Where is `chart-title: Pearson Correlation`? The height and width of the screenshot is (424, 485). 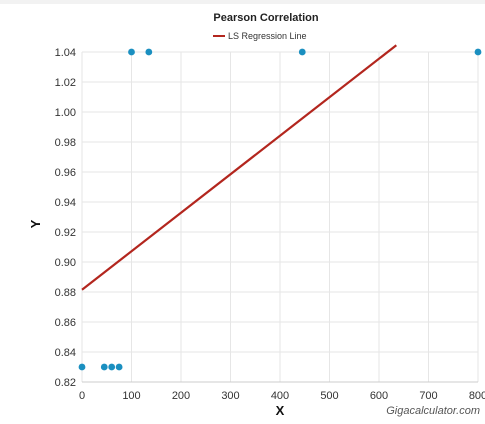 chart-title: Pearson Correlation is located at coordinates (265, 18).